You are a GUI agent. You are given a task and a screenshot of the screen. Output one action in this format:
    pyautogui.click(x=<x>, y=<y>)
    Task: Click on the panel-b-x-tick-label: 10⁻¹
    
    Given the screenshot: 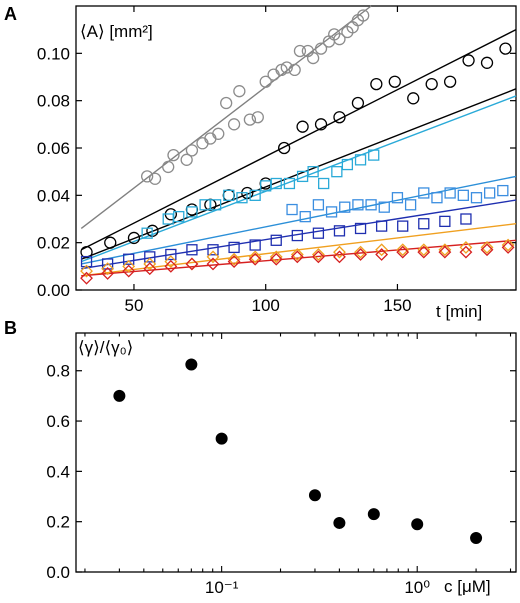 What is the action you would take?
    pyautogui.click(x=222, y=587)
    